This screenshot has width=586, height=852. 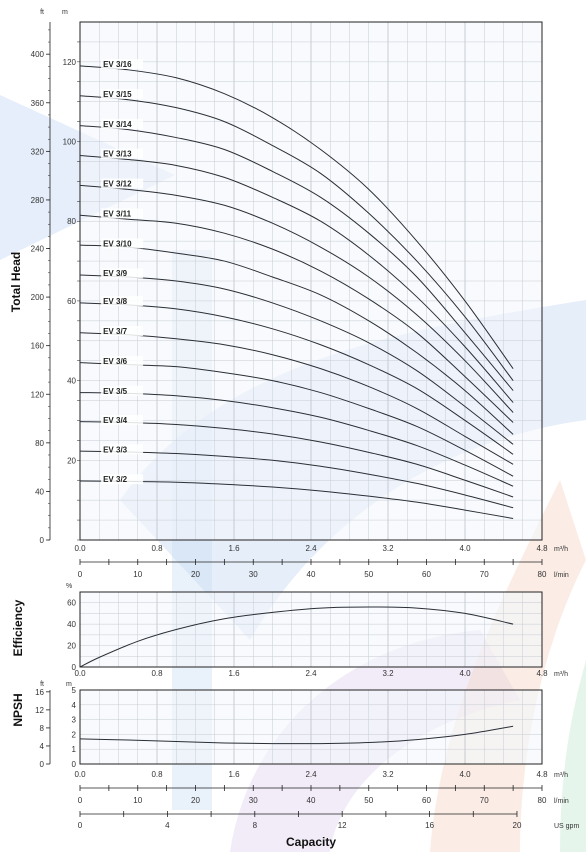 What do you see at coordinates (342, 825) in the screenshot?
I see `gpm-tick-label: 12` at bounding box center [342, 825].